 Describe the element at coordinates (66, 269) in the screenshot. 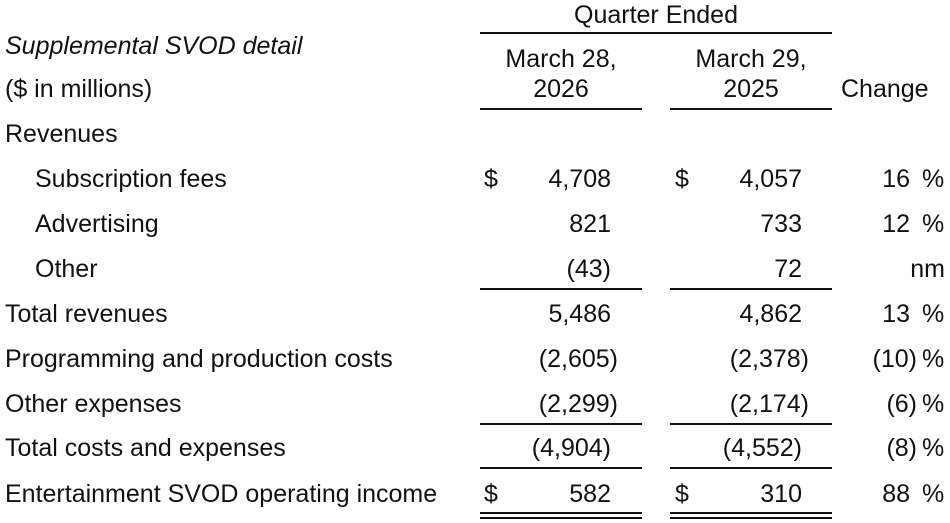

I see `row-label: Other` at that location.